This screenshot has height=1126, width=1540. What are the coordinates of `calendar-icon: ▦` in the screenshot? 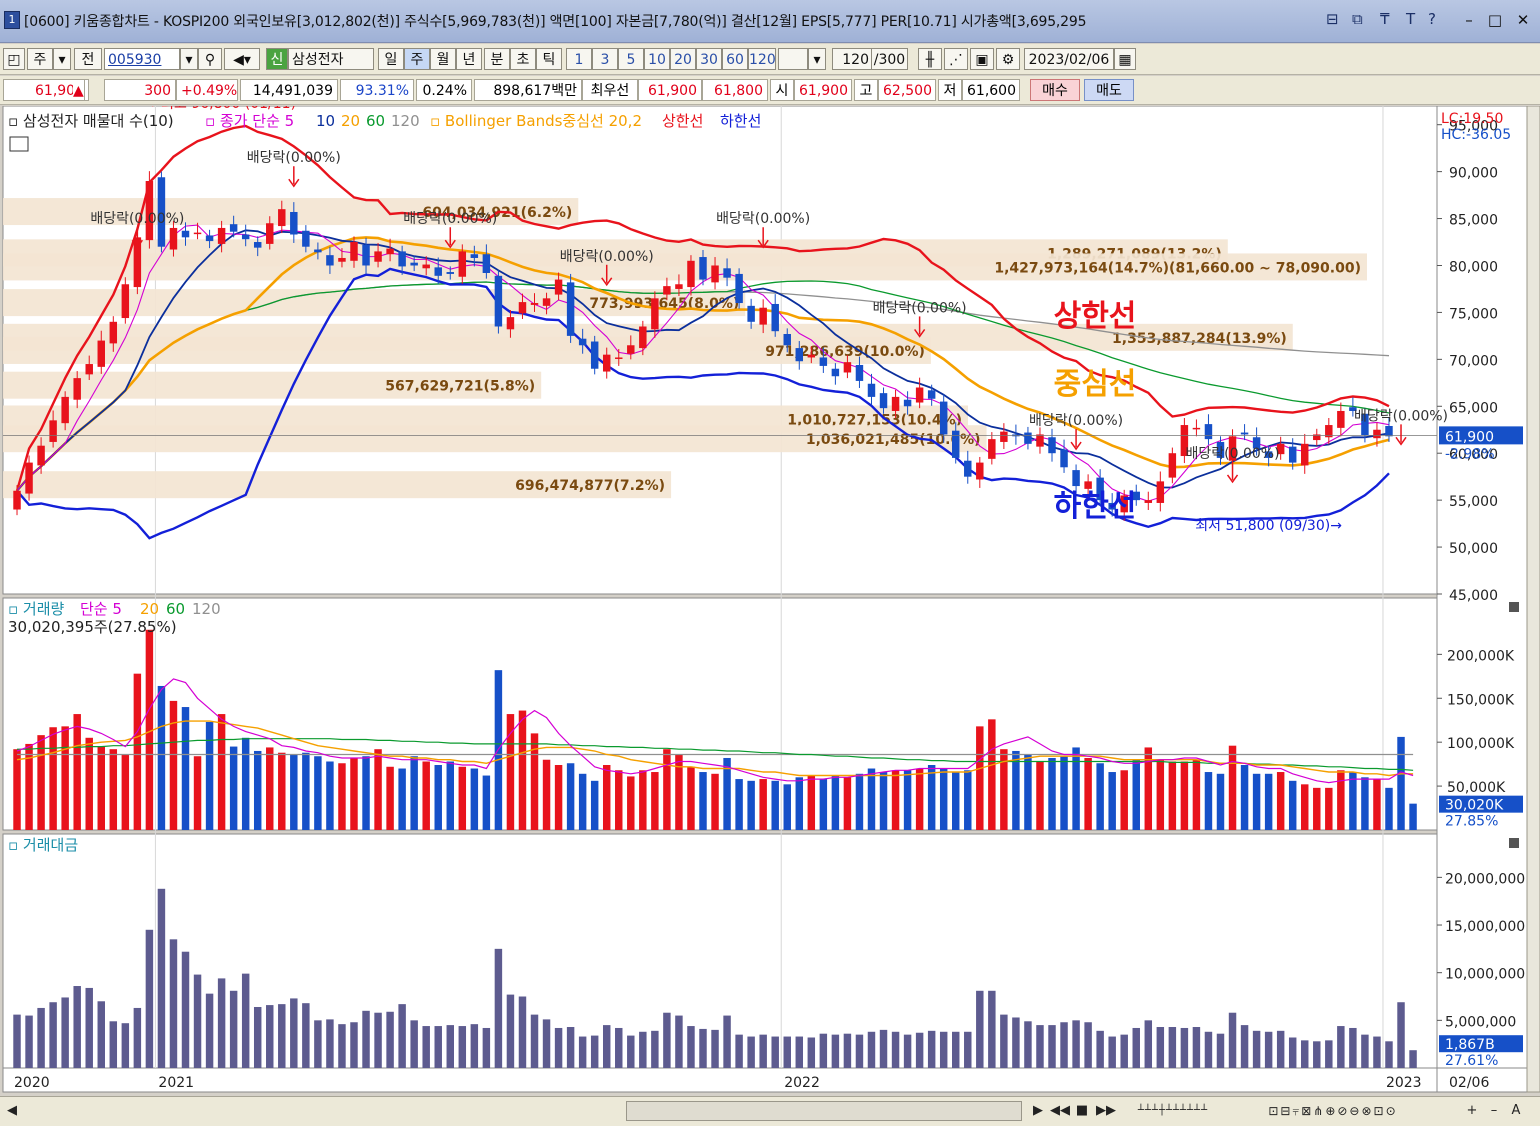 It's located at (1125, 59).